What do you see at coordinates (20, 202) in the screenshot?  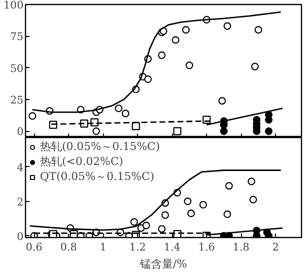 I see `y-tick-label: 2` at bounding box center [20, 202].